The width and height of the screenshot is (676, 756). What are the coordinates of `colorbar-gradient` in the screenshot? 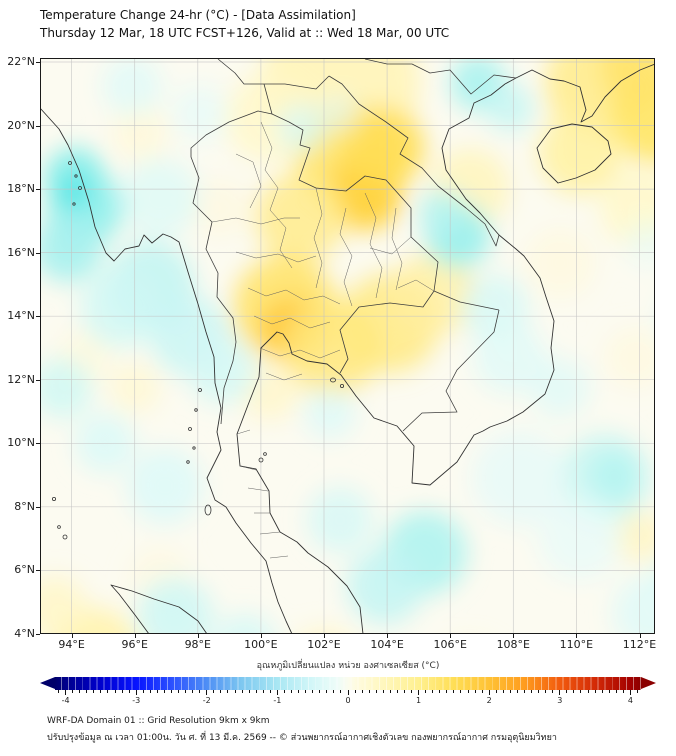 It's located at (348, 683).